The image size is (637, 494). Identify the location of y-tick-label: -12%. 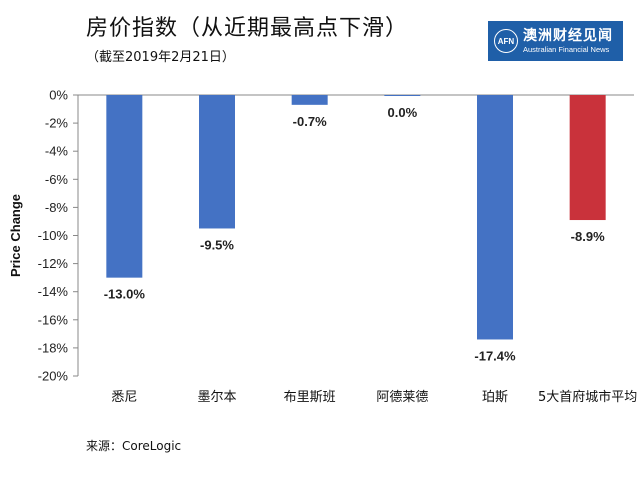
(53, 263).